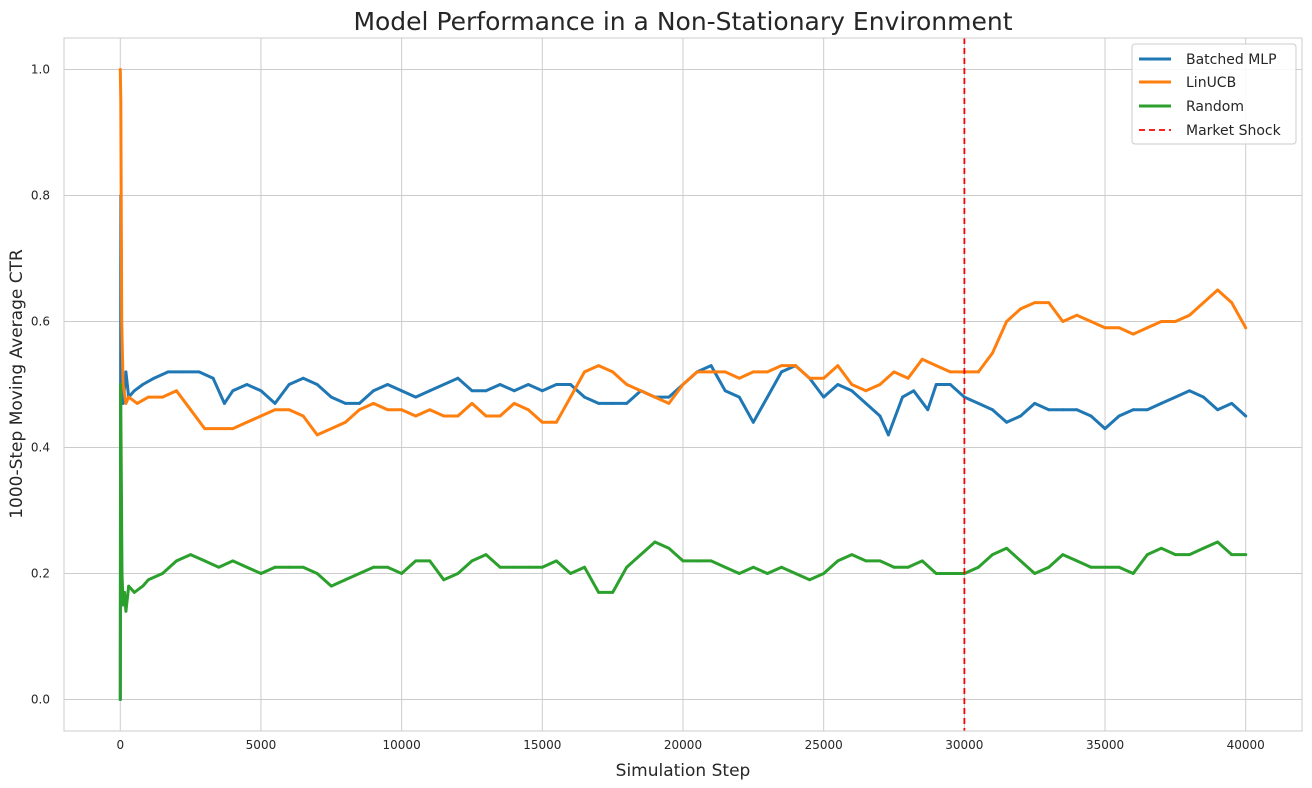  What do you see at coordinates (40, 322) in the screenshot?
I see `y-tick-label: 0.6` at bounding box center [40, 322].